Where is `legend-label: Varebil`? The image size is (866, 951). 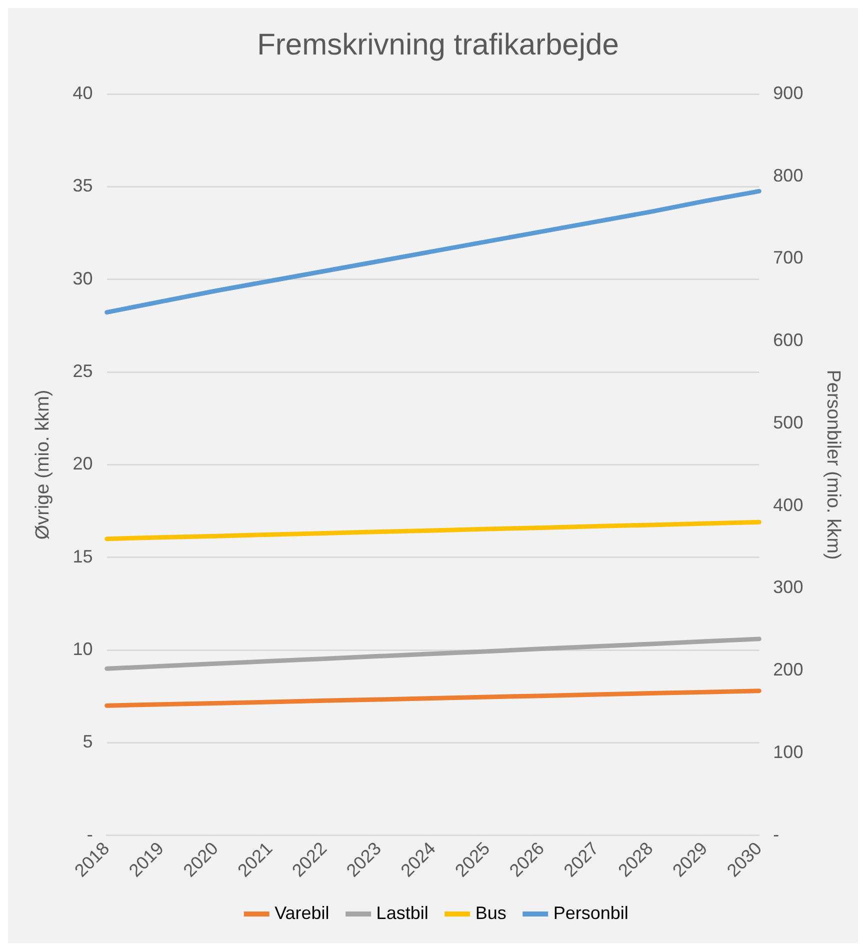 legend-label: Varebil is located at coordinates (302, 912).